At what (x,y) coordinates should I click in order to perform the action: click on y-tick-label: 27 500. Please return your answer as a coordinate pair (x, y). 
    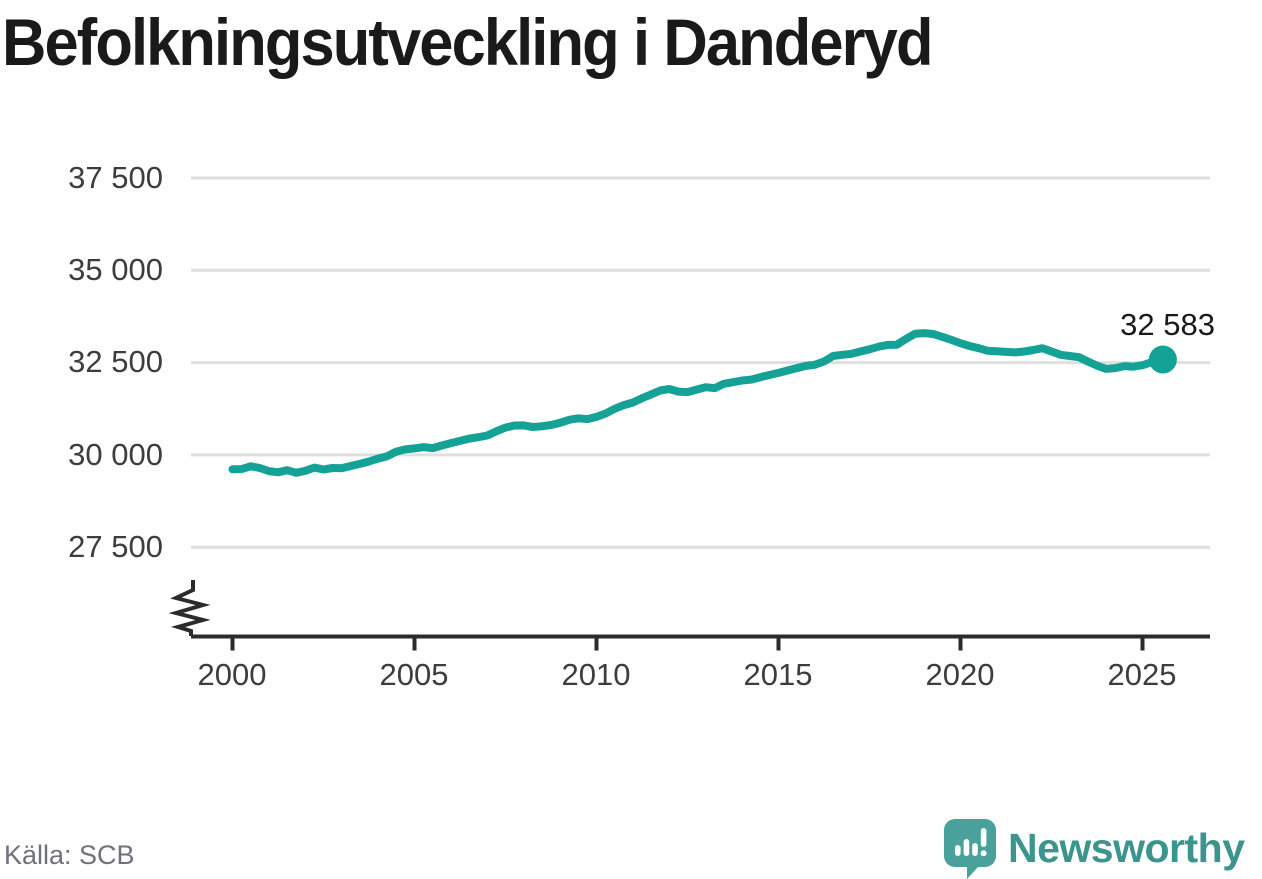
    Looking at the image, I should click on (115, 546).